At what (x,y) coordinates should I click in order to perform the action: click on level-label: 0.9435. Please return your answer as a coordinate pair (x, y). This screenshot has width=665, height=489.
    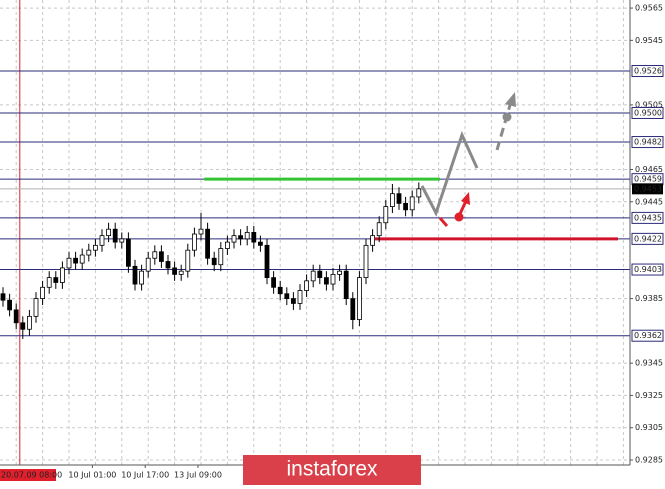
    Looking at the image, I should click on (648, 217).